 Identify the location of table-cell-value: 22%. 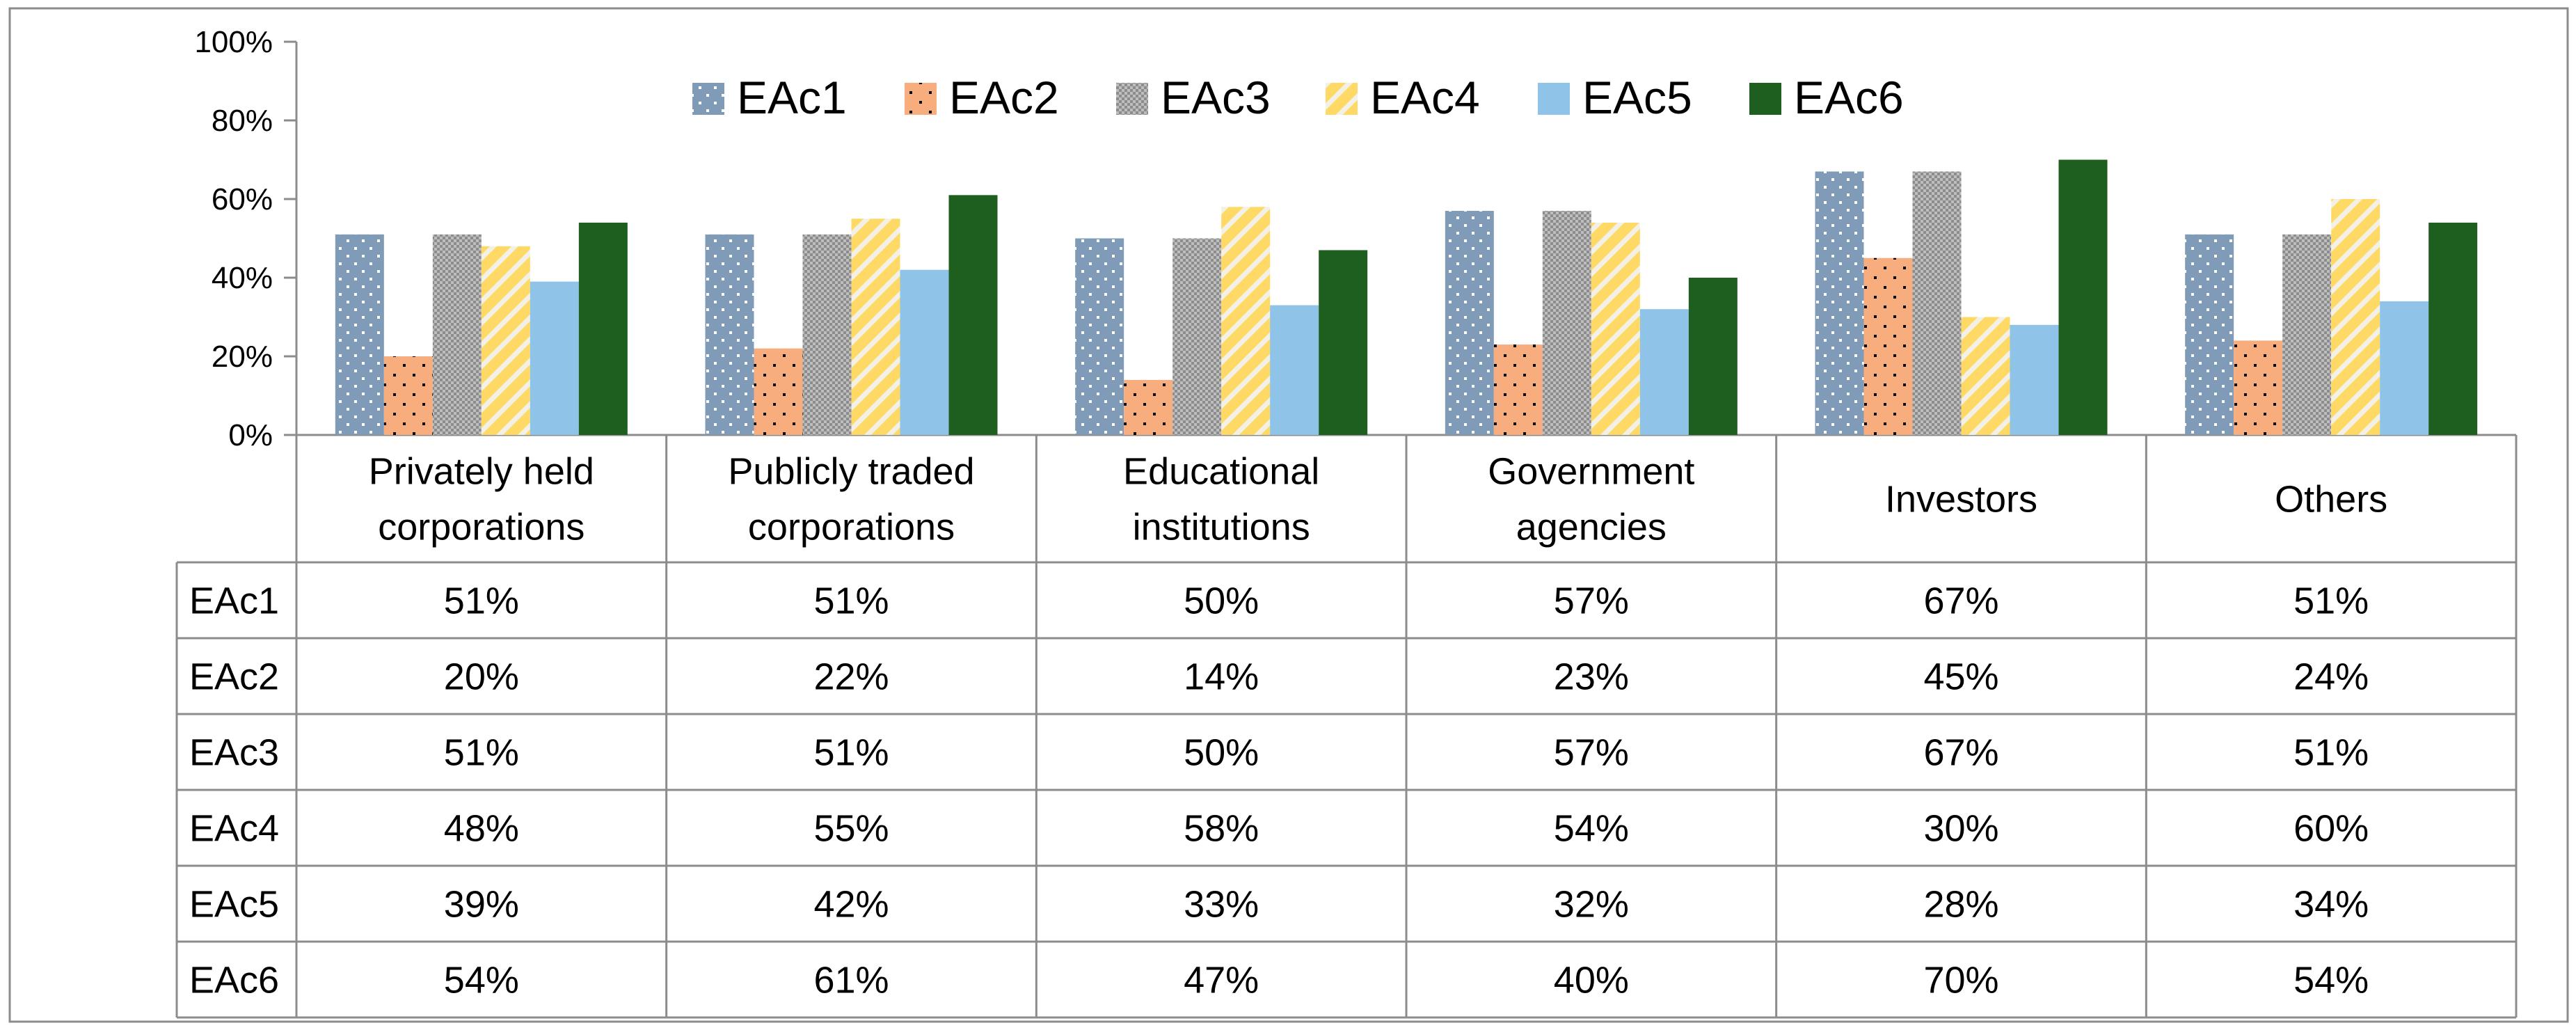
(851, 677).